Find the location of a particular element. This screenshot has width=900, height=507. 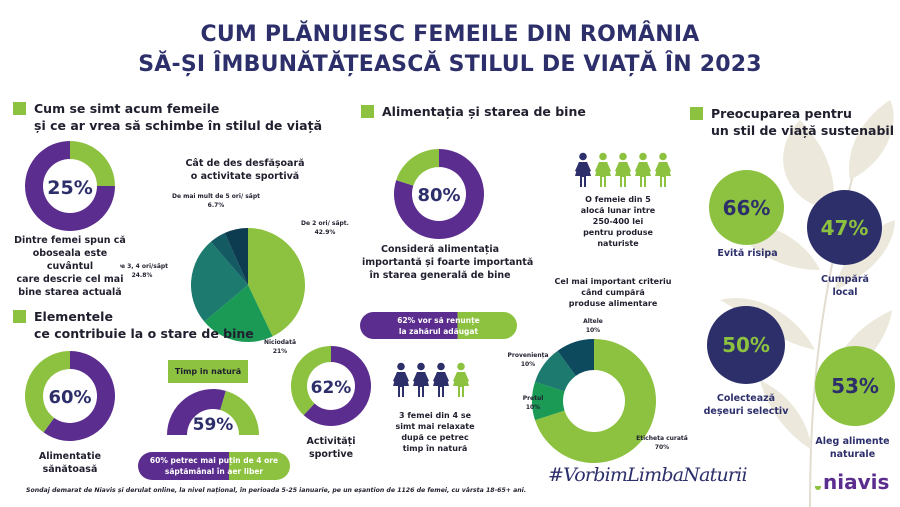

donut-value: 62% is located at coordinates (331, 388).